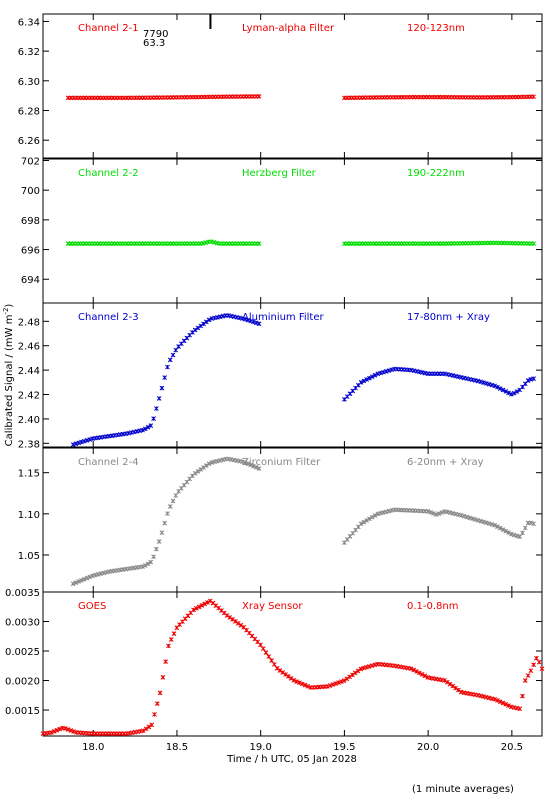 The width and height of the screenshot is (550, 800). Describe the element at coordinates (272, 606) in the screenshot. I see `panel-filter-label: Xray Sensor` at that location.